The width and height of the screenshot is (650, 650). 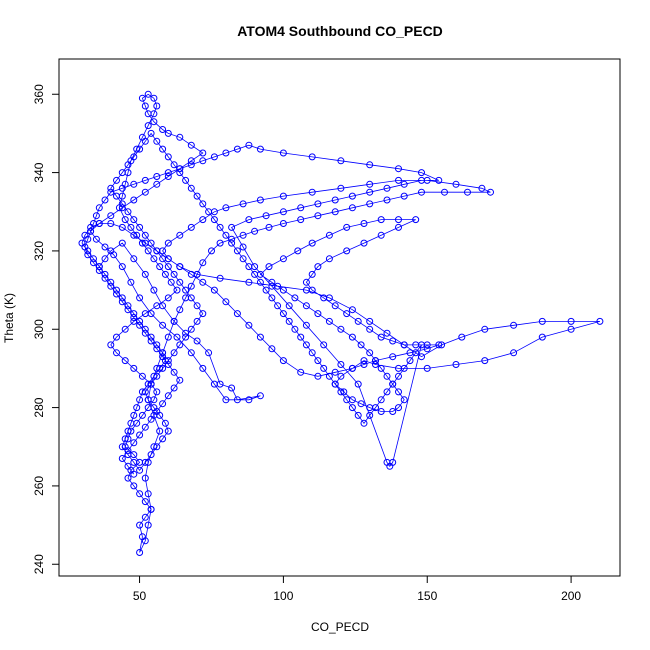 I want to click on y-tick-label: 280, so click(x=39, y=407).